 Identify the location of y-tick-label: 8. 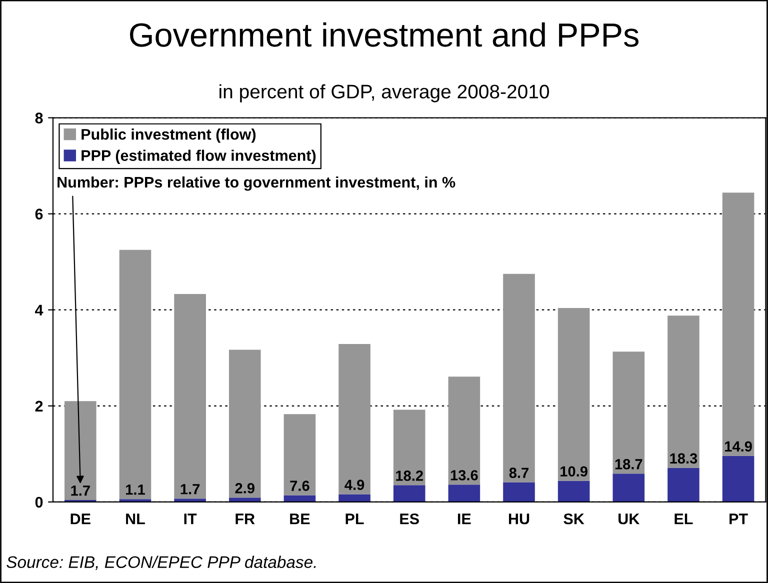
(39, 118).